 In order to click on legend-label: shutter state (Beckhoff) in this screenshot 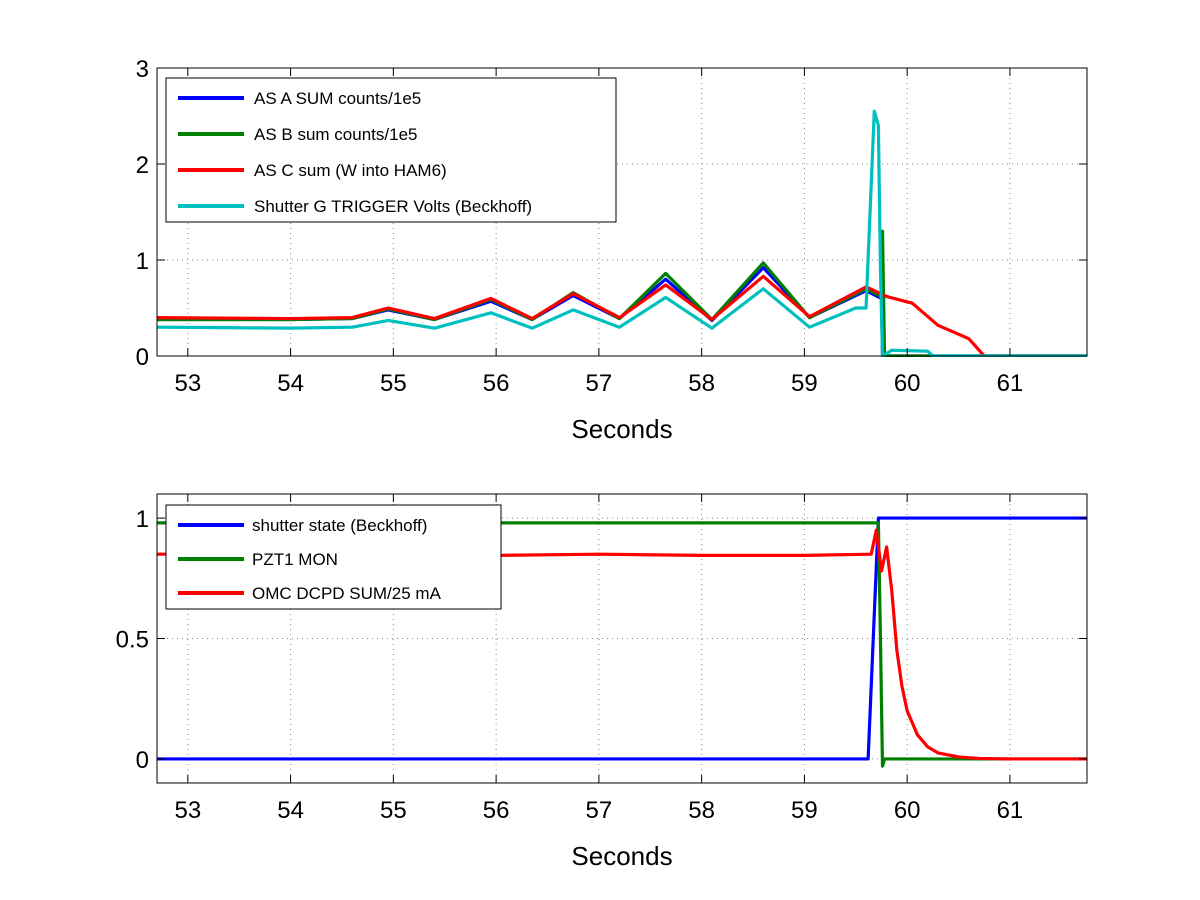, I will do `click(339, 525)`.